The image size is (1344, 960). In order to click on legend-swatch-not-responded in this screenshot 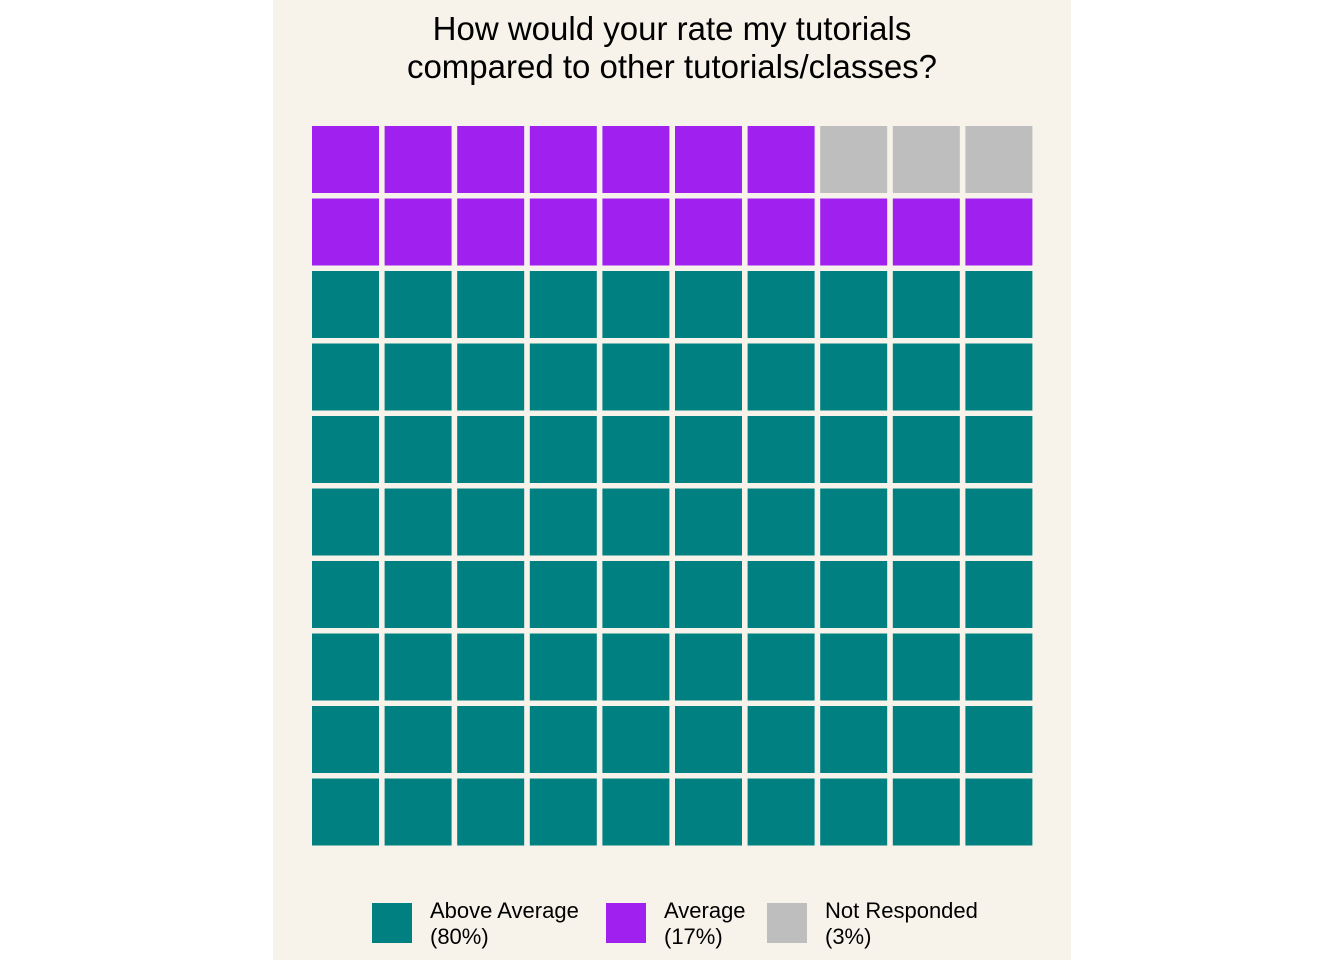, I will do `click(787, 923)`.